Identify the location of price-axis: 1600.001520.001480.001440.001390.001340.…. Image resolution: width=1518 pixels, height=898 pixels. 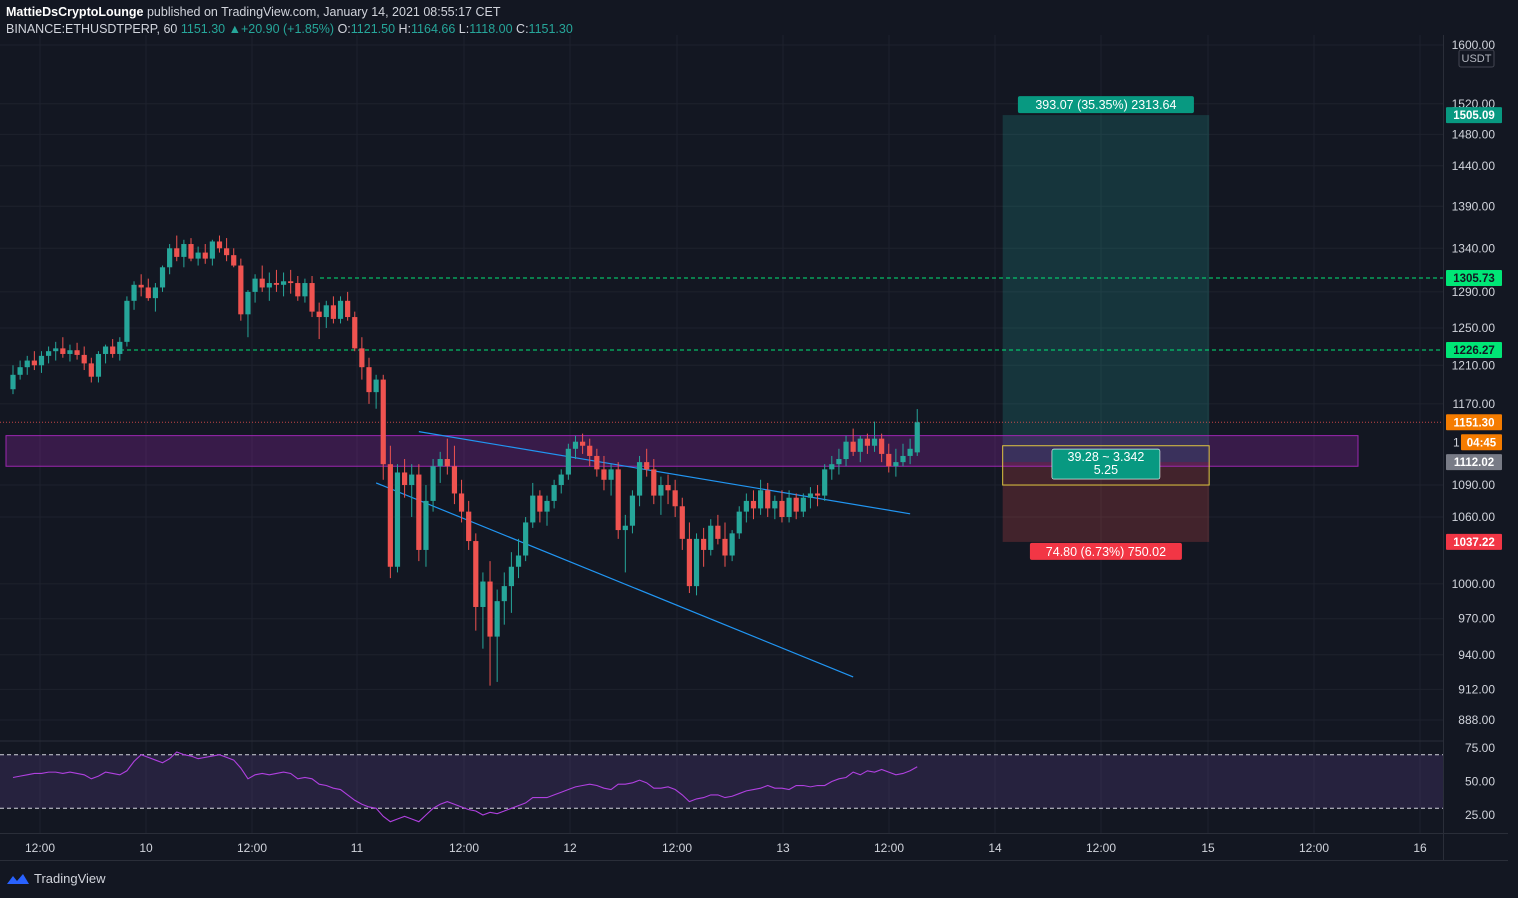
(1474, 382).